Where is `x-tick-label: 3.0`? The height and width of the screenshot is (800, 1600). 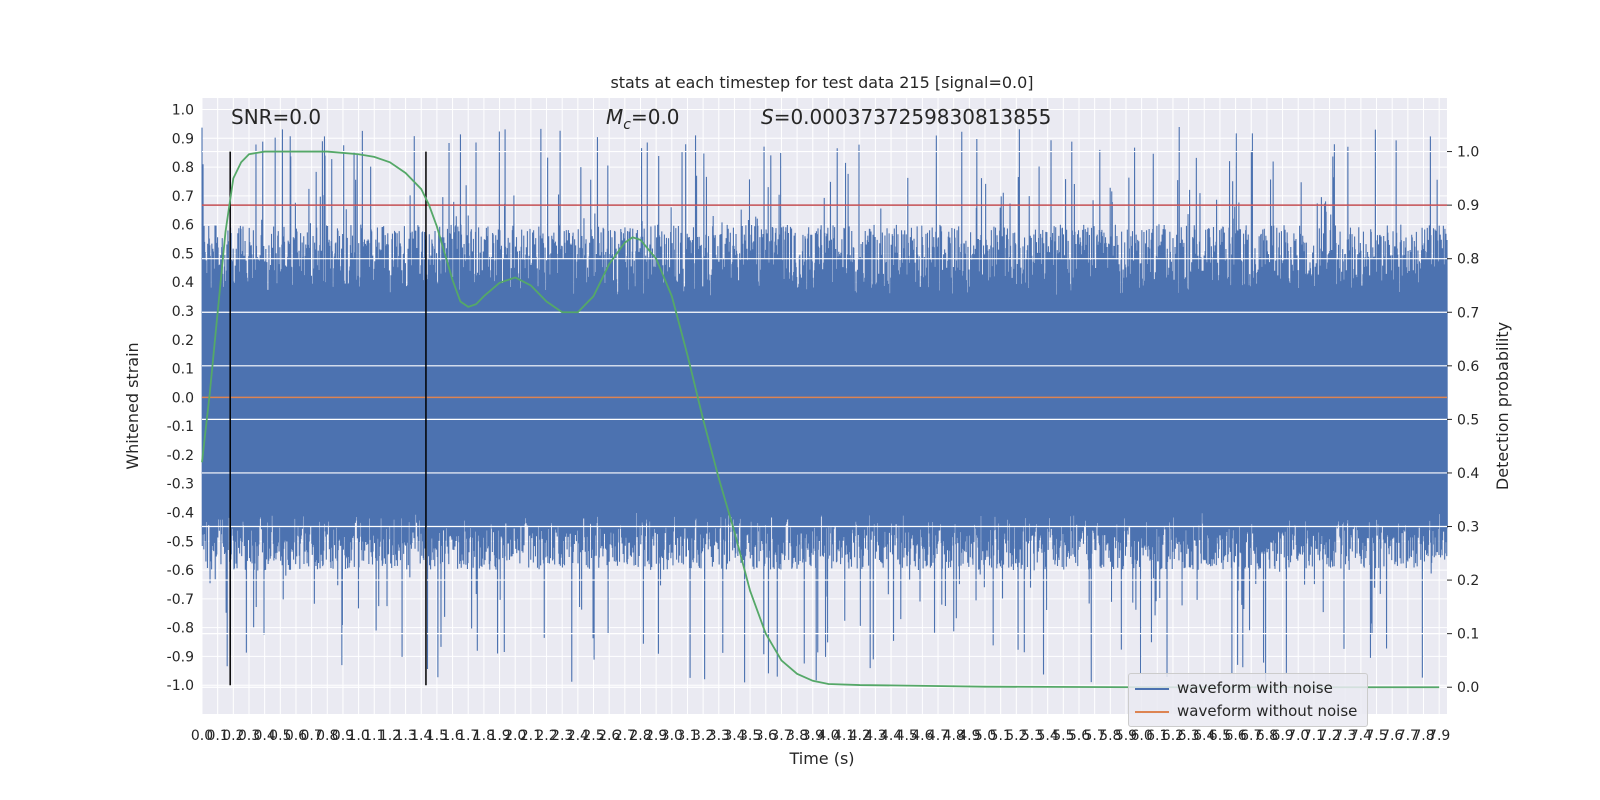 x-tick-label: 3.0 is located at coordinates (672, 736).